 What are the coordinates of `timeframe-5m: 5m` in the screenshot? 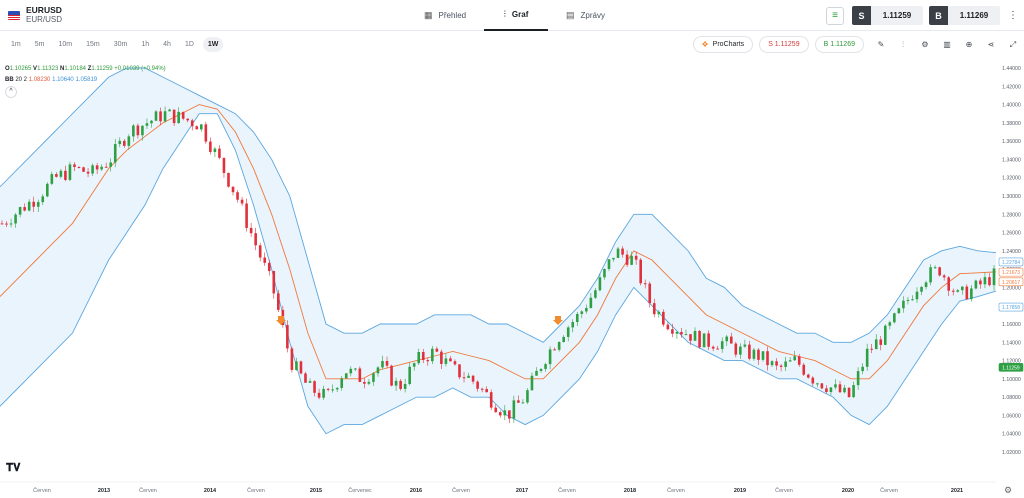 It's located at (39, 44).